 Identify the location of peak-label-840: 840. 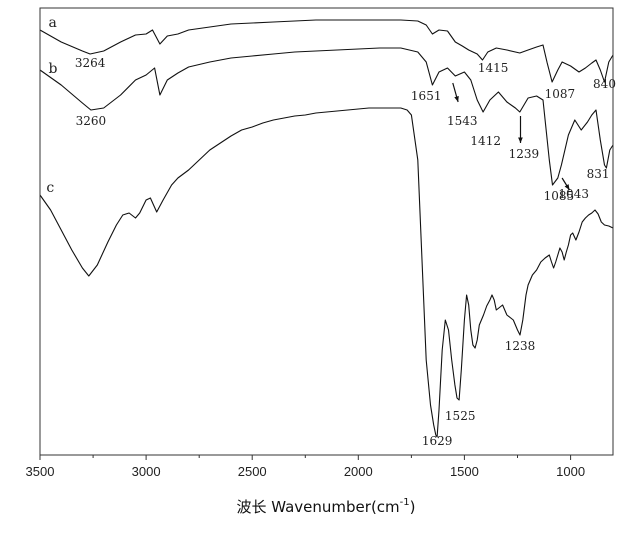
(604, 84).